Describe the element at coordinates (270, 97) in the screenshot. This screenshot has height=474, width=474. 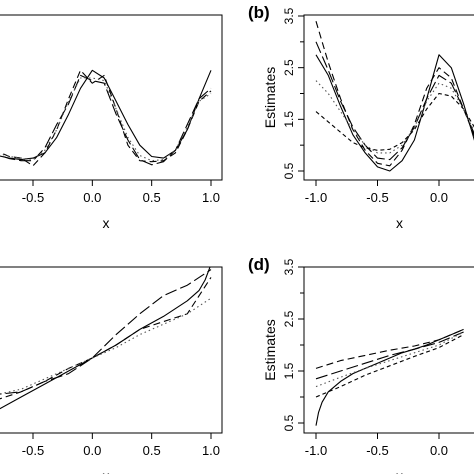
I see `y-axis-label-b: Estimates` at that location.